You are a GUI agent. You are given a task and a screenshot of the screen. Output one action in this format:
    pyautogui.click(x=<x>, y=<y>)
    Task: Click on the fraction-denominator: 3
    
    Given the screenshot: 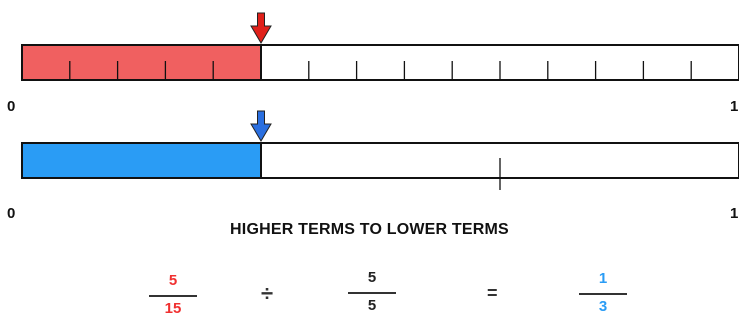 What is the action you would take?
    pyautogui.click(x=603, y=306)
    